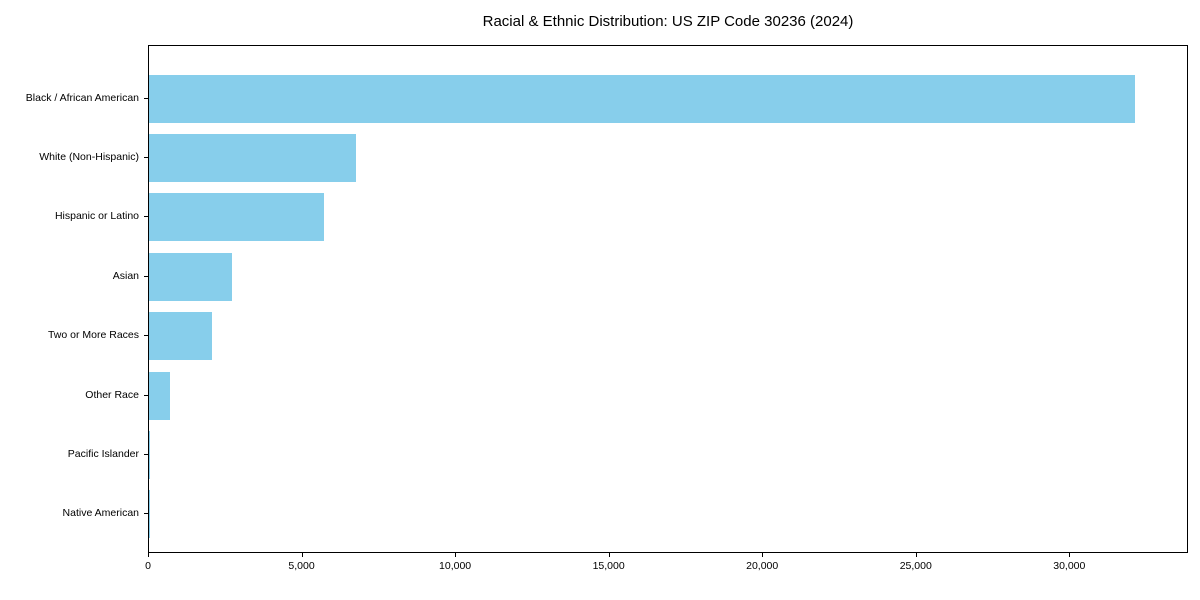  I want to click on y-tick-label: Native American, so click(100, 513).